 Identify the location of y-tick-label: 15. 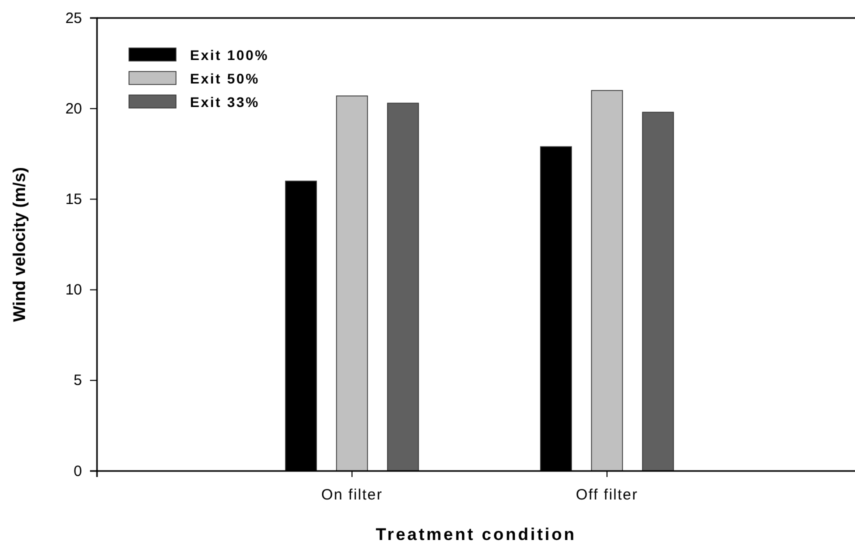
(73, 199).